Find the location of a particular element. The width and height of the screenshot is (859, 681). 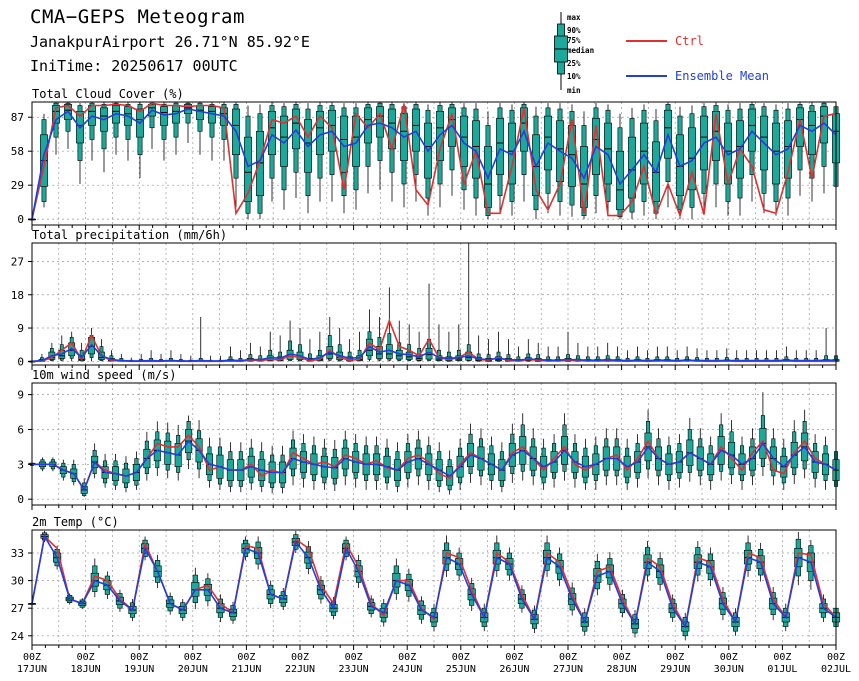

init-time-label: IniTime: 20250617 00UTC is located at coordinates (134, 66).